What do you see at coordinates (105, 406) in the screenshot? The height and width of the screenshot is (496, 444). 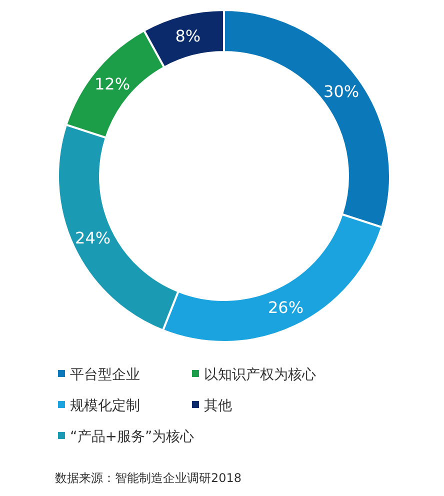 I see `legend-label: 规模化定制` at bounding box center [105, 406].